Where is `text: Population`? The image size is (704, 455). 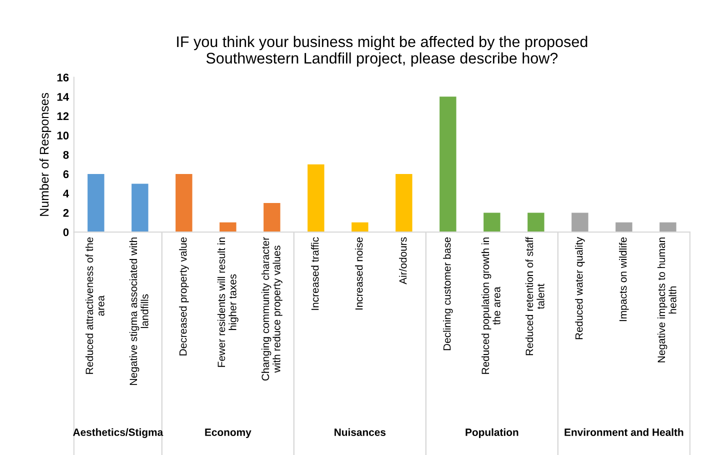 text: Population is located at coordinates (492, 433).